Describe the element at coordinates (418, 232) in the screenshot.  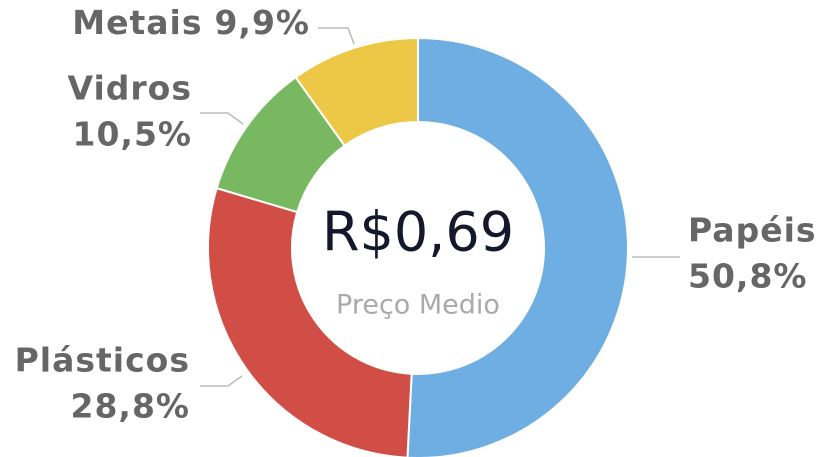
I see `center-value: R$0,69` at that location.